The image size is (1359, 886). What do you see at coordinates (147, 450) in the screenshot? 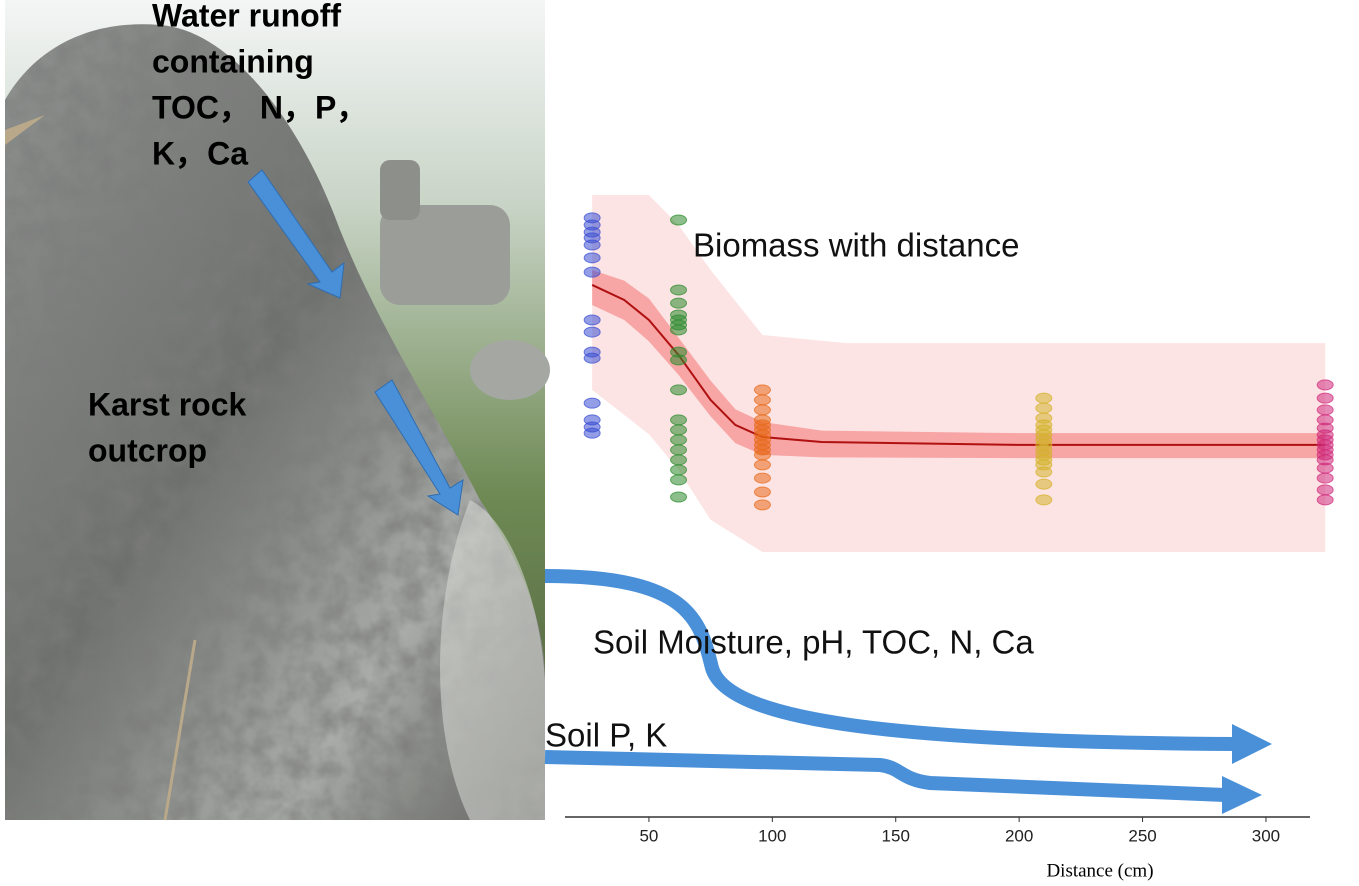
I see `annotation: outcrop` at bounding box center [147, 450].